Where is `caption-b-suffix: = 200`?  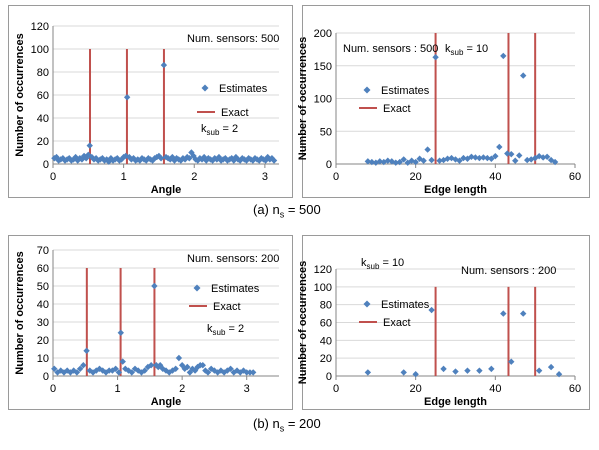
caption-b-suffix: = 200 is located at coordinates (302, 423).